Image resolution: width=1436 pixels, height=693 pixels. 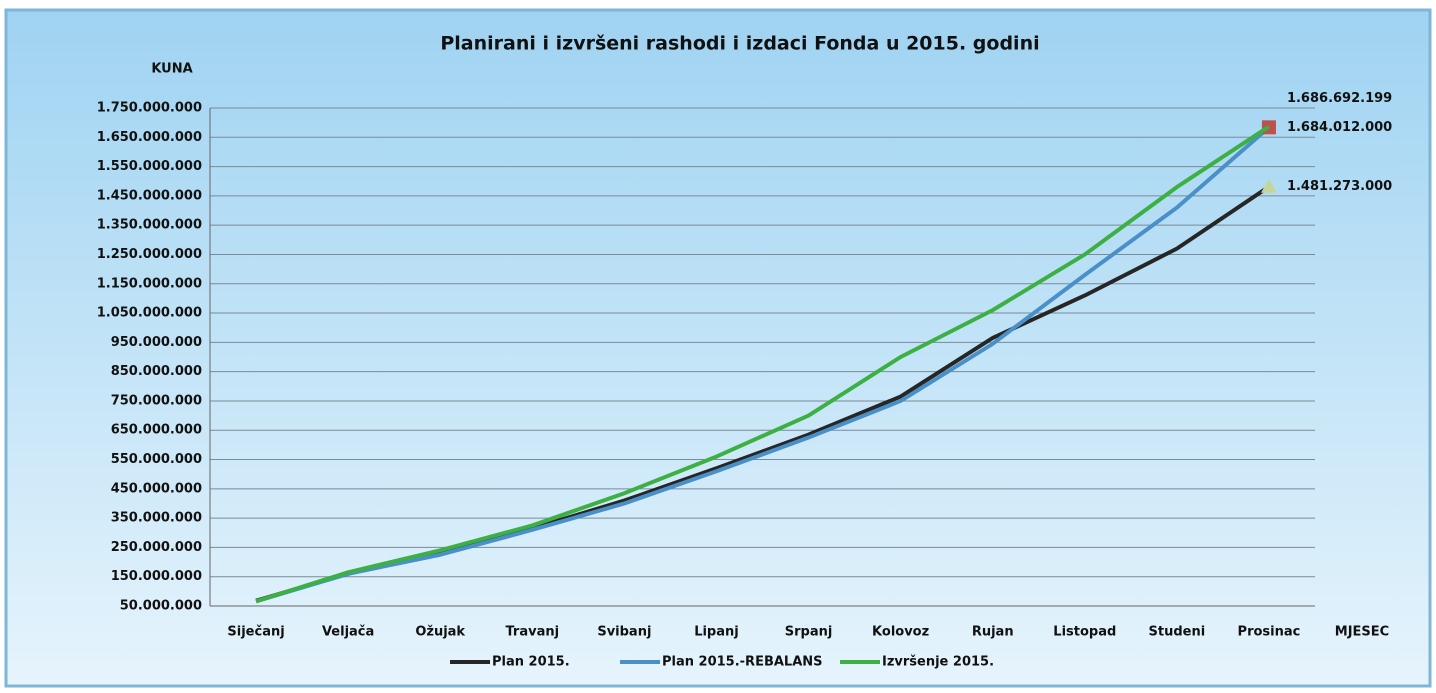 What do you see at coordinates (149, 254) in the screenshot?
I see `y-tick-label: 1.250.000.000` at bounding box center [149, 254].